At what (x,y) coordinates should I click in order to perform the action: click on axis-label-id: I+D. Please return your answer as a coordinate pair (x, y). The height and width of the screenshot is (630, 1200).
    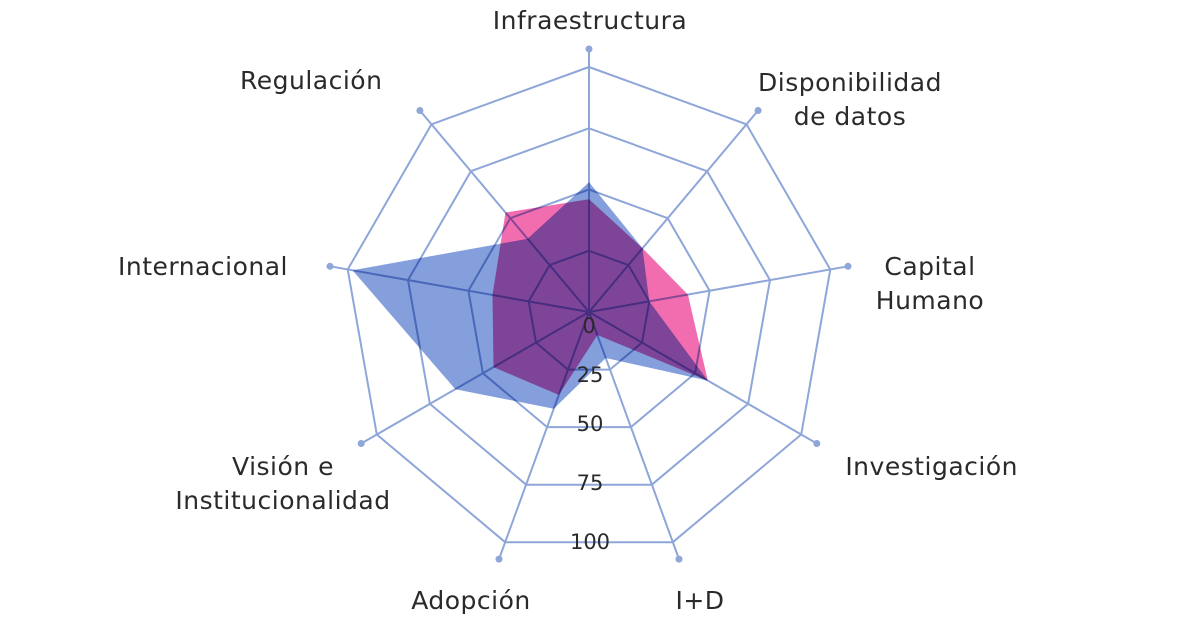
    Looking at the image, I should click on (700, 601).